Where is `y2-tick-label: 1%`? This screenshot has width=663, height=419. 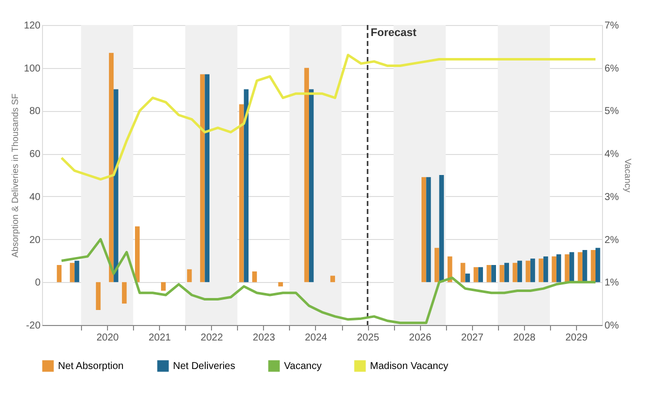 y2-tick-label: 1% is located at coordinates (612, 283).